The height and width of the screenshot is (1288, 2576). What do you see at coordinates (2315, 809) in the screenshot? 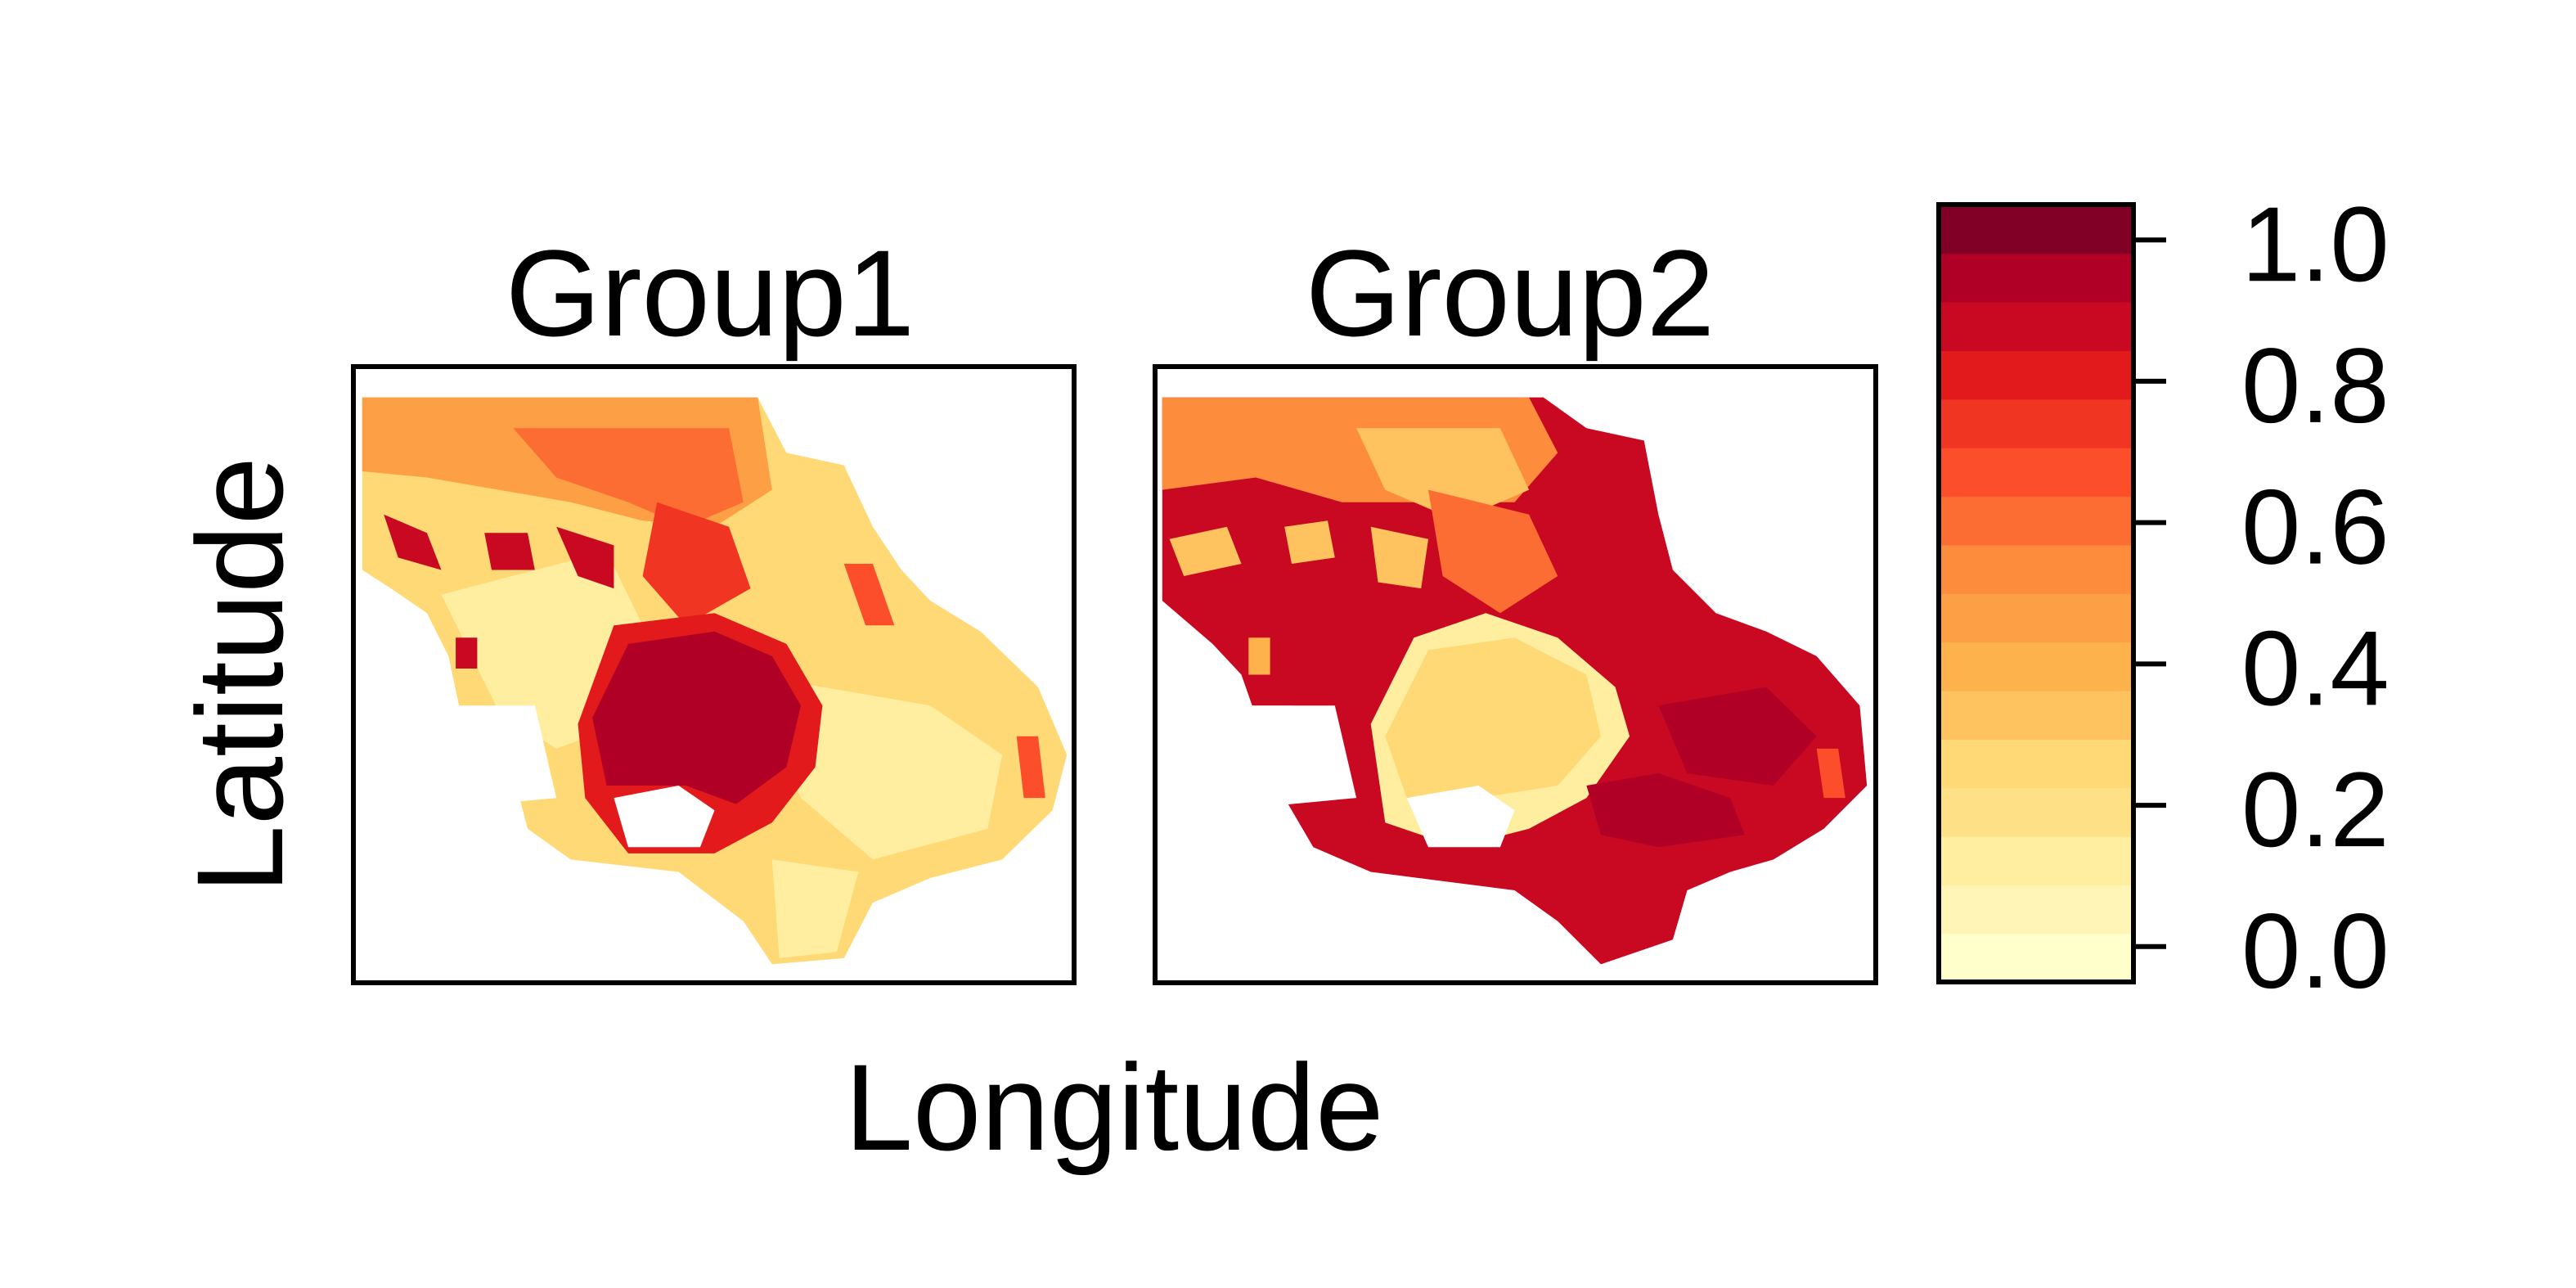
I see `colorbar-tick-label: 0.2` at bounding box center [2315, 809].